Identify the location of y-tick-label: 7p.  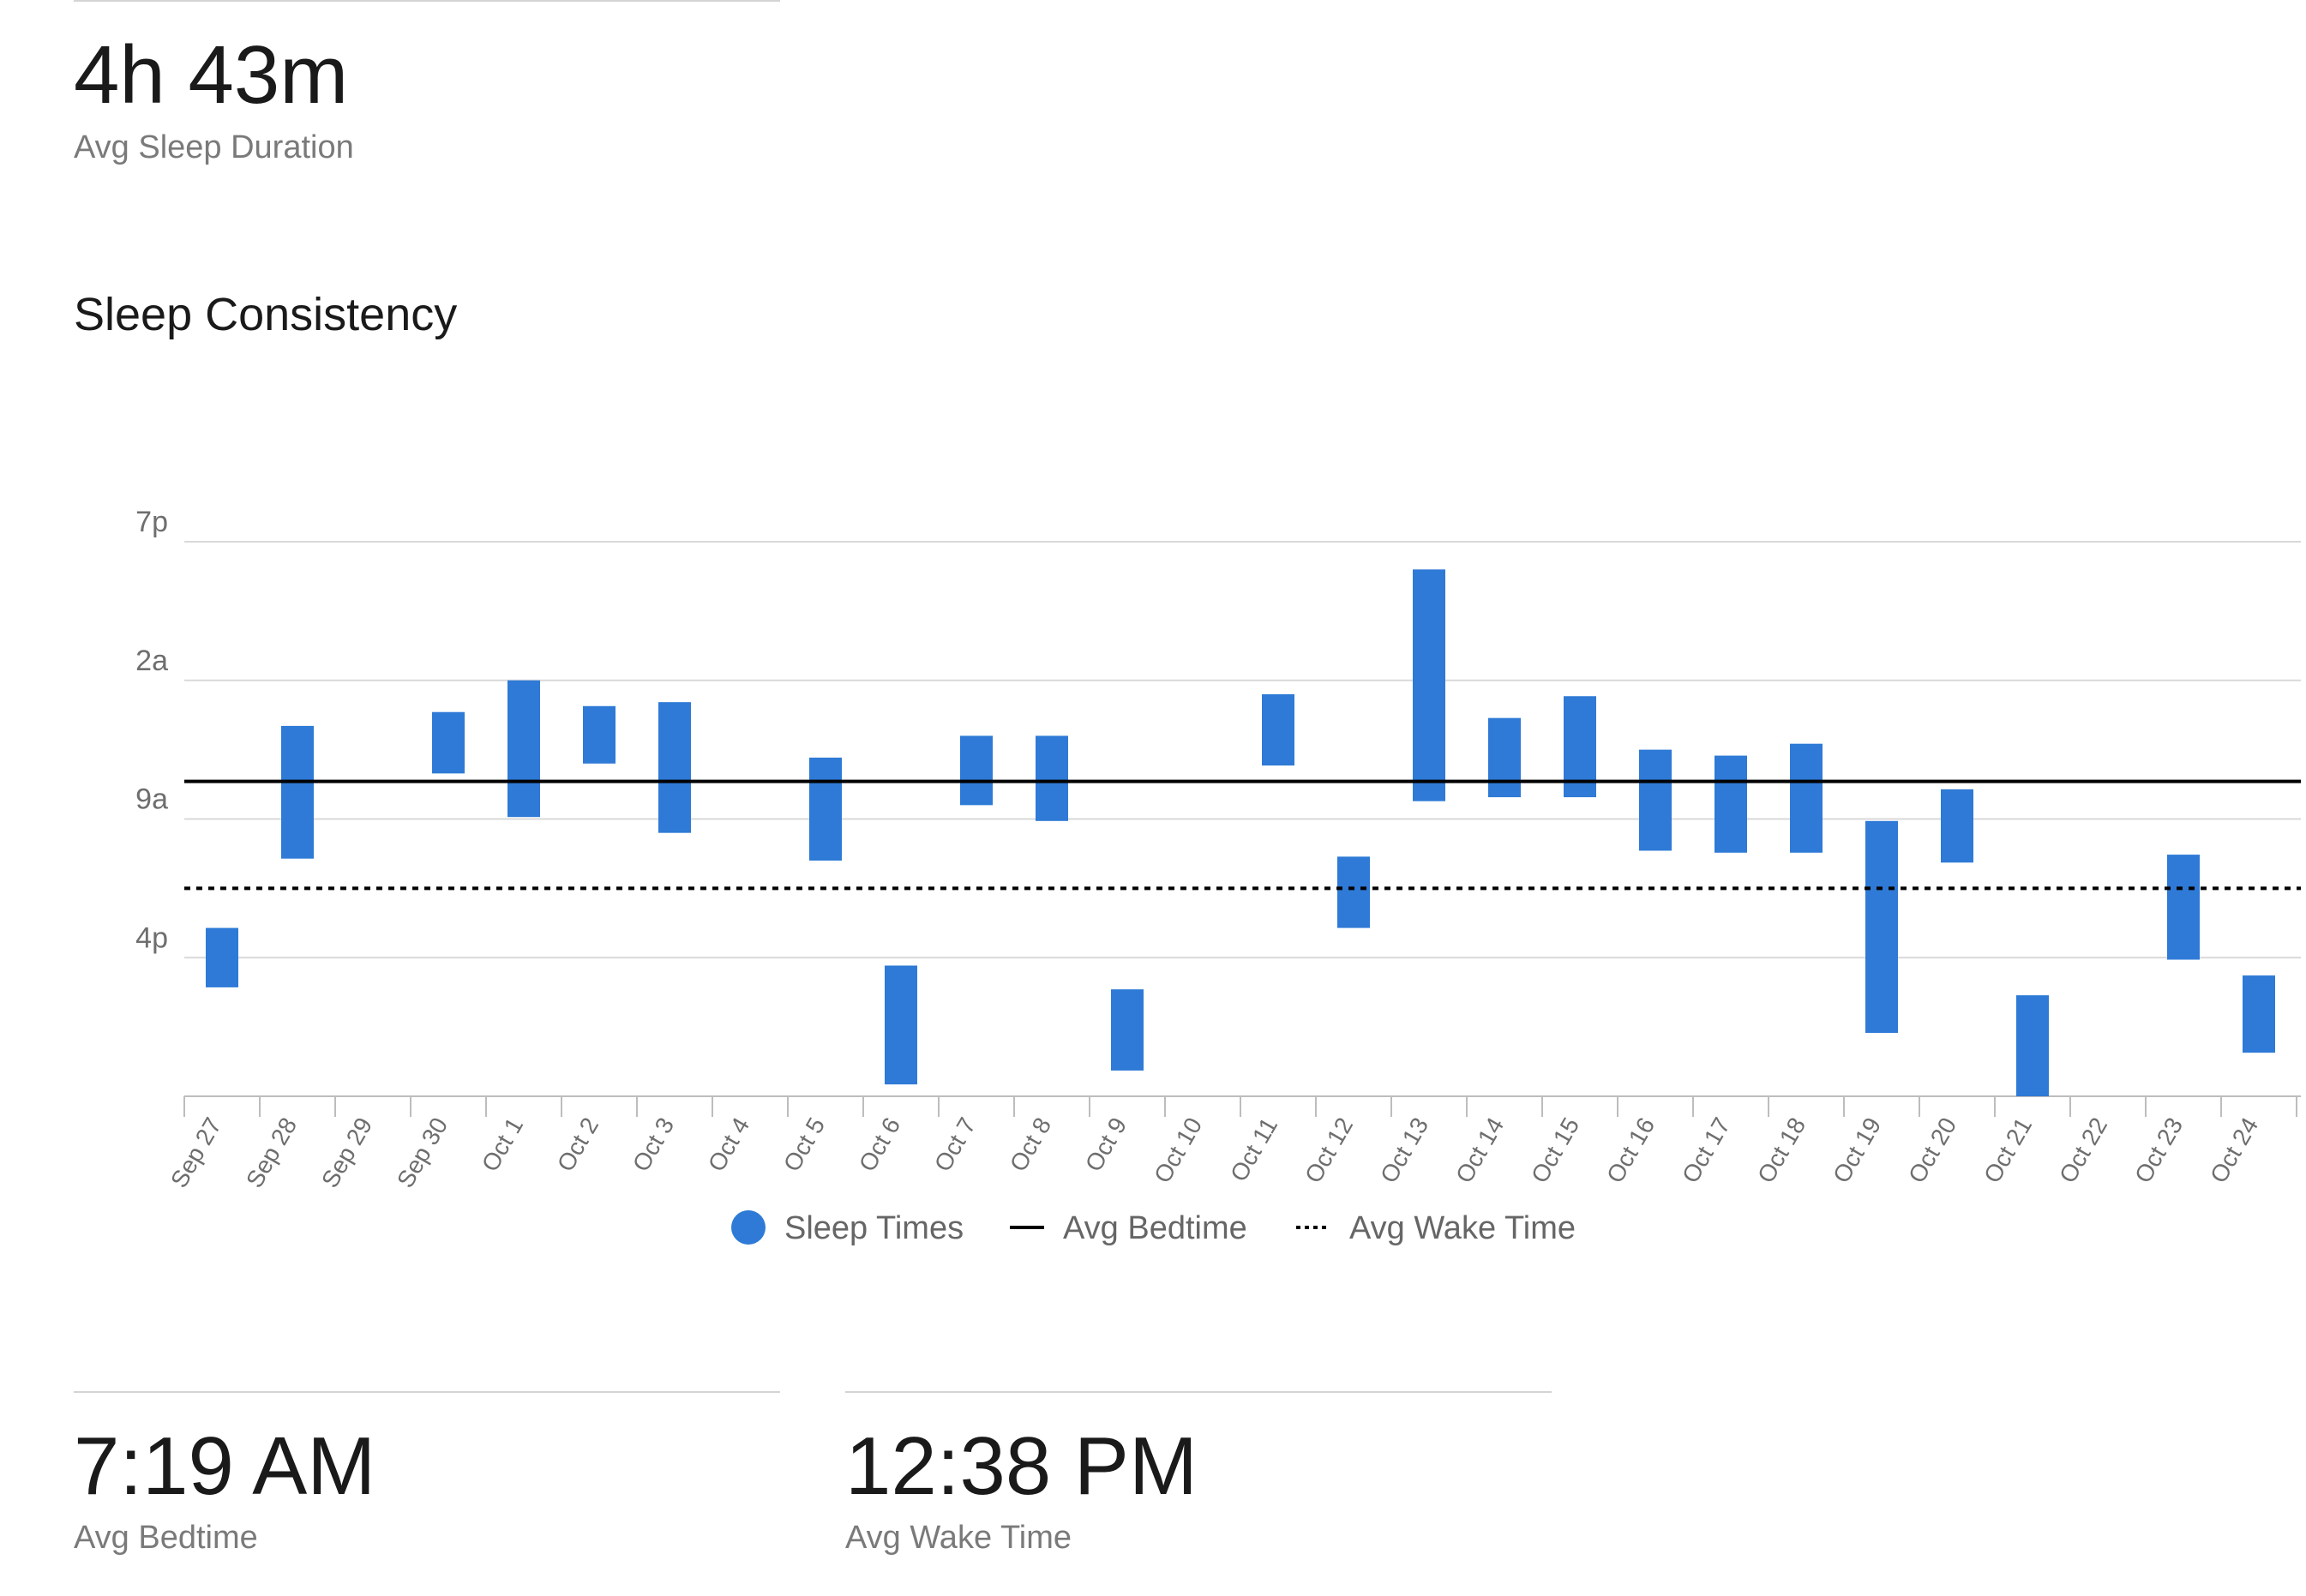
(151, 522).